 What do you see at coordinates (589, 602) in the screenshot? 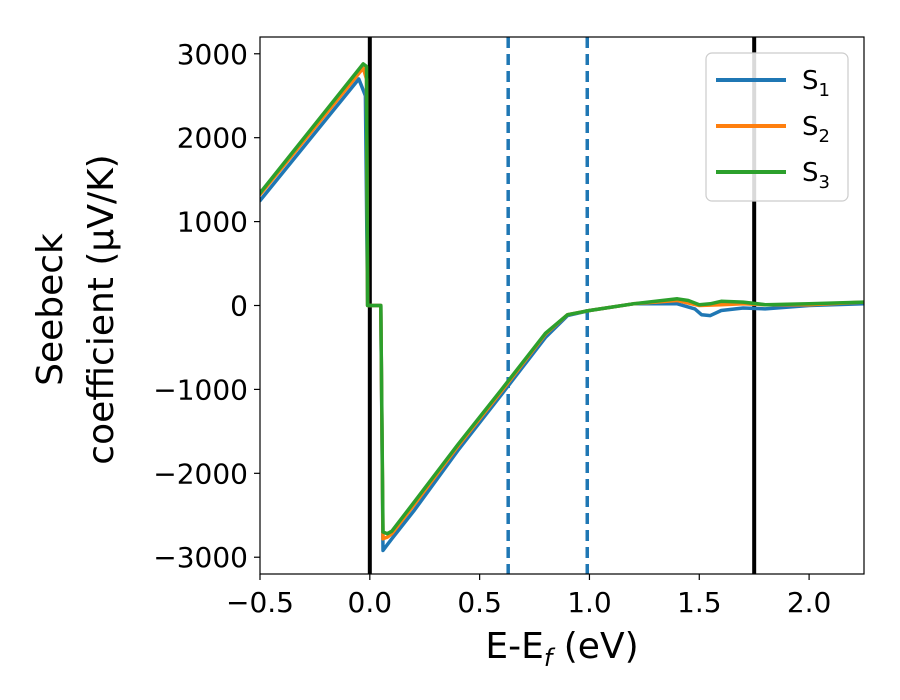
I see `x-tick-label: 1.0` at bounding box center [589, 602].